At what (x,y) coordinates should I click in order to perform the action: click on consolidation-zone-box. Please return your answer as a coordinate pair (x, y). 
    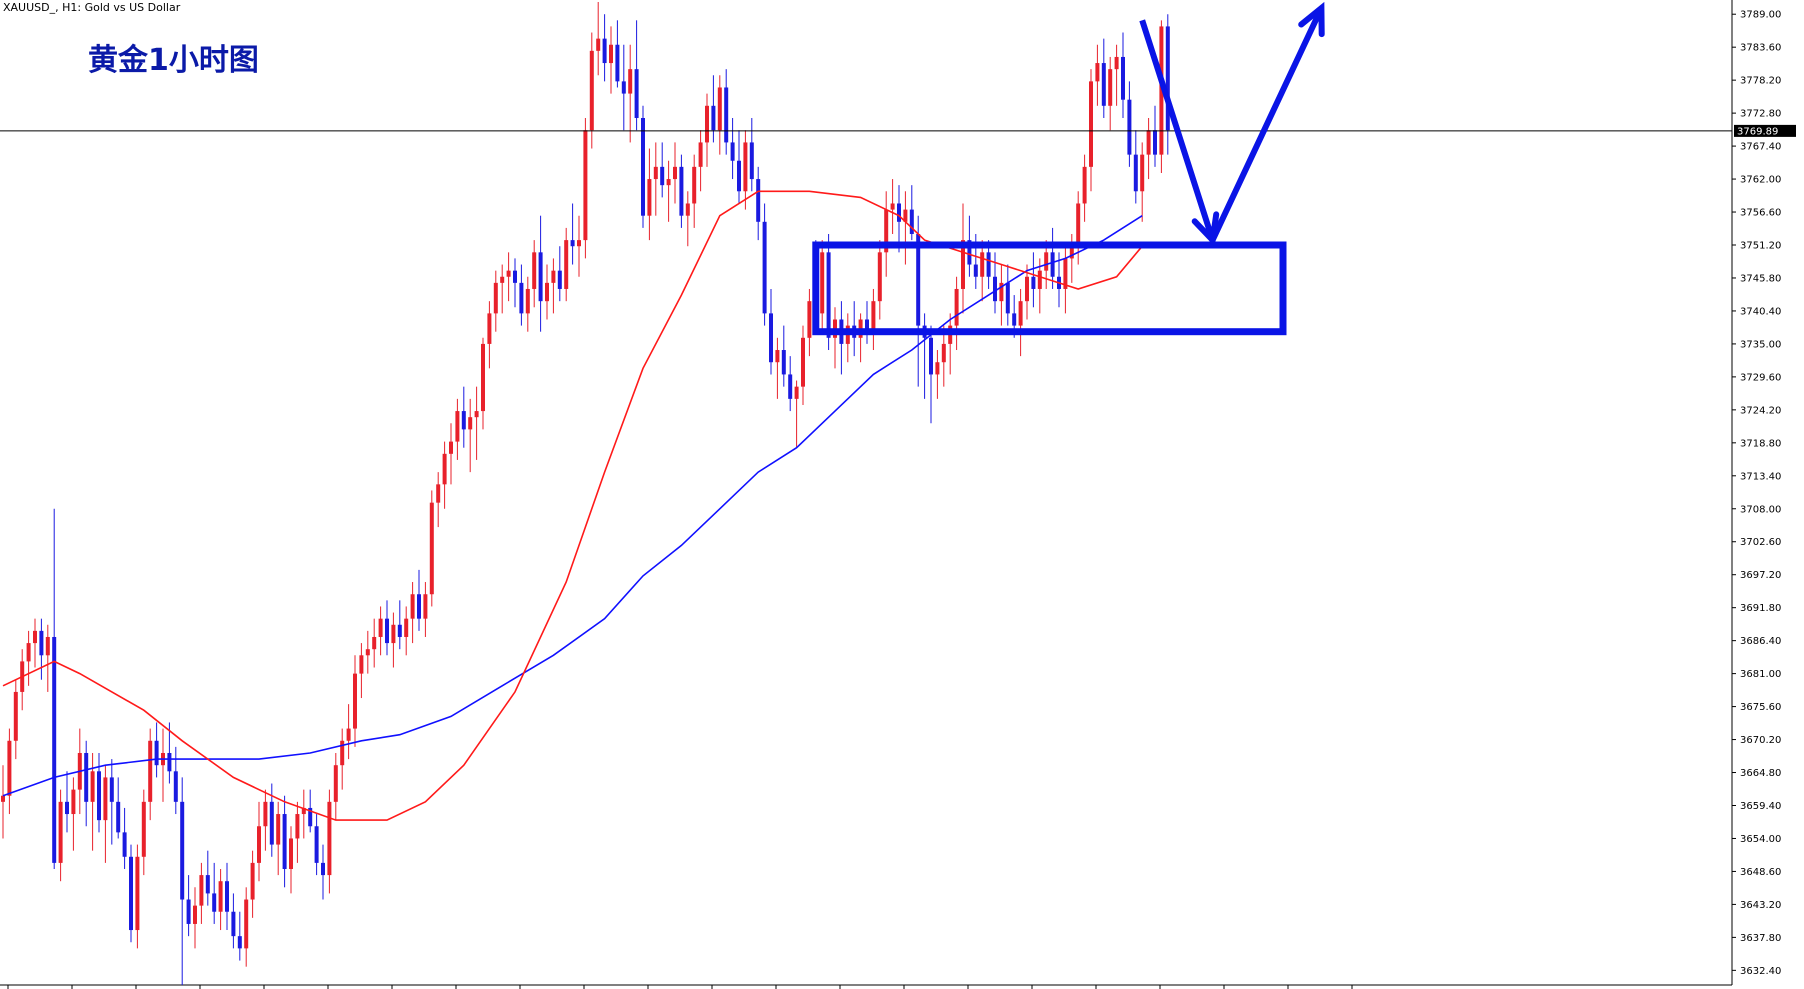
    Looking at the image, I should click on (1049, 288).